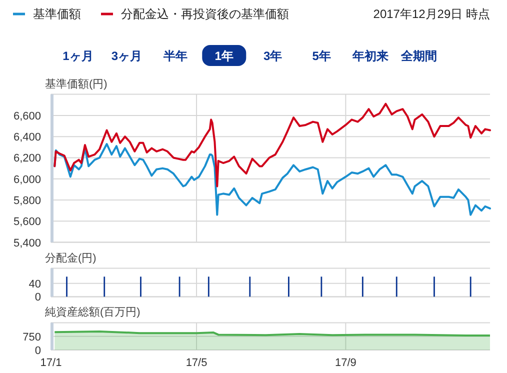 The height and width of the screenshot is (373, 507). What do you see at coordinates (27, 243) in the screenshot?
I see `y-tick-label: 5,400` at bounding box center [27, 243].